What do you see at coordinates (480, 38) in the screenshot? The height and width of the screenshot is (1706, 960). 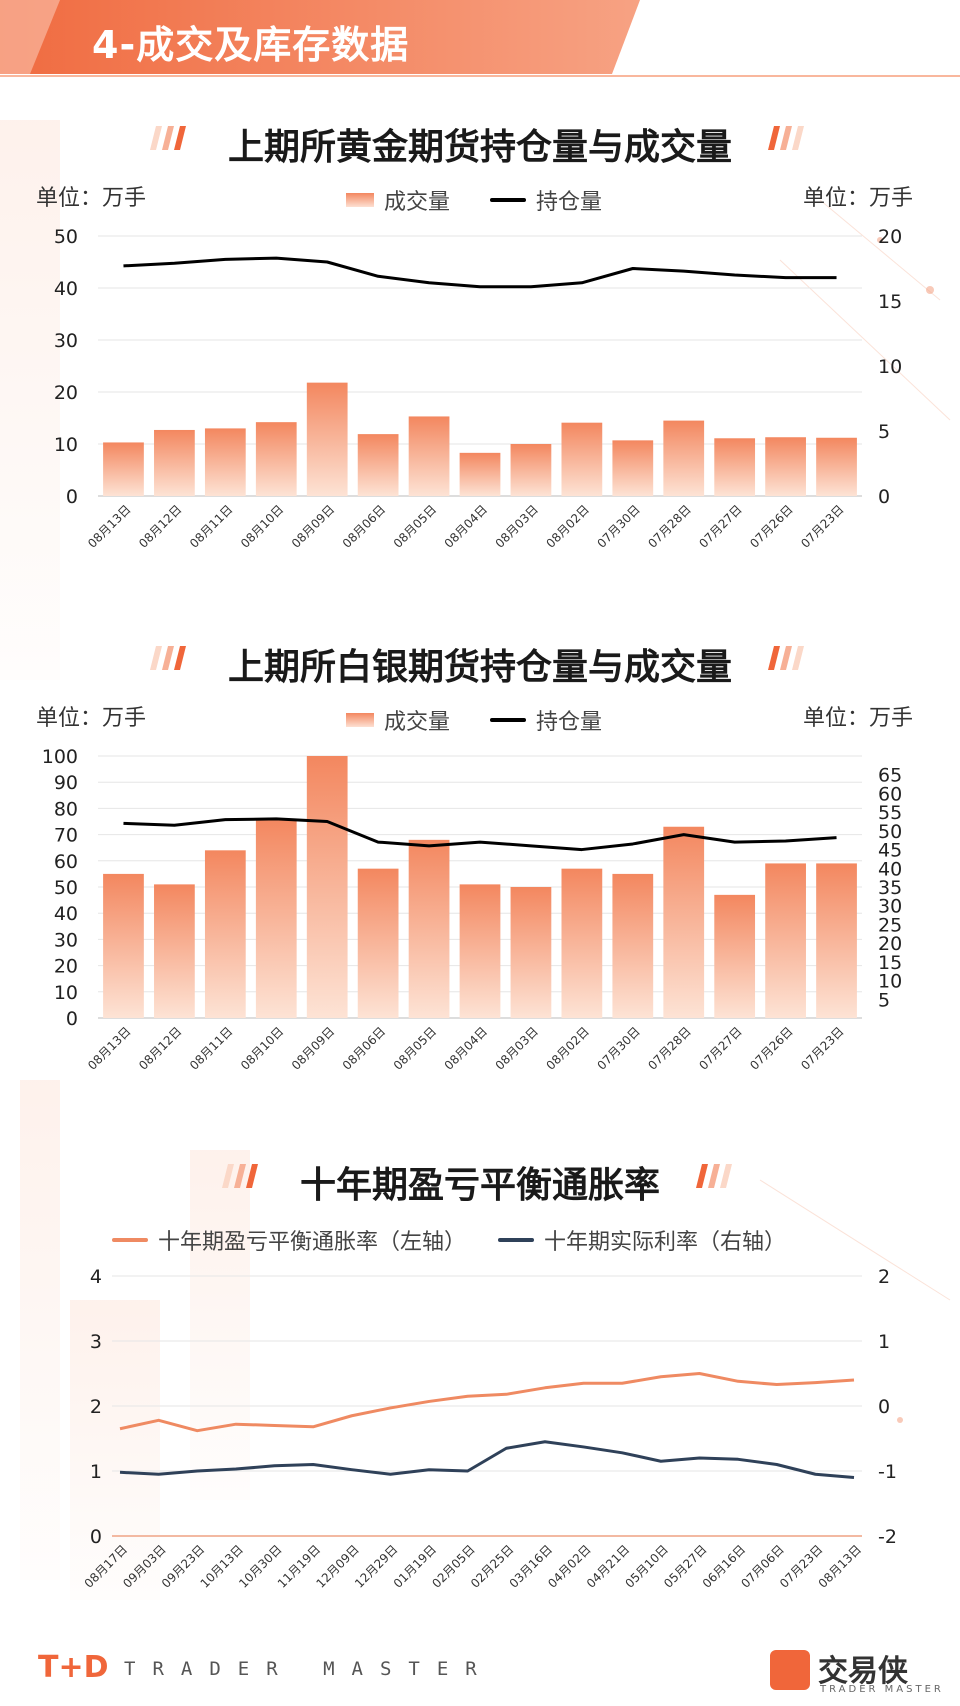 I see `header-band` at bounding box center [480, 38].